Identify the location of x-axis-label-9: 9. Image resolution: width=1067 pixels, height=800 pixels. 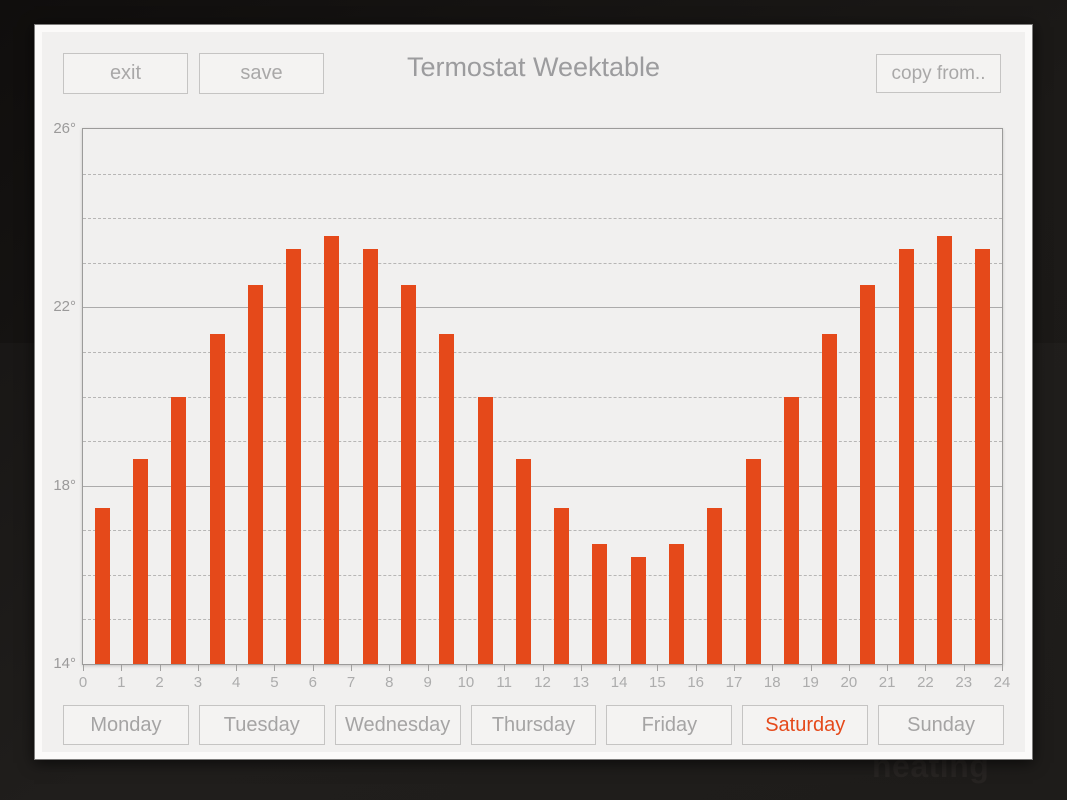
(427, 682).